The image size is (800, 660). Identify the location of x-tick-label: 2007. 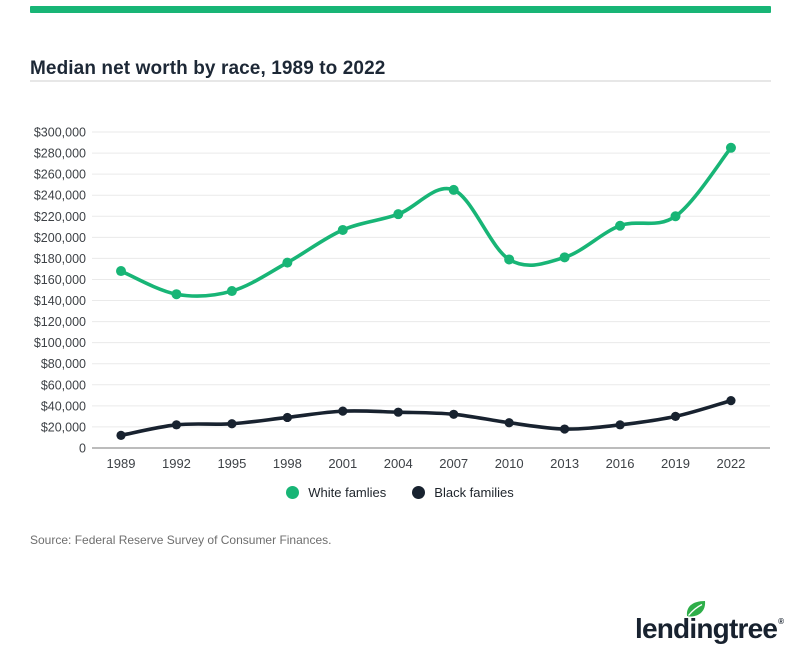
(453, 463).